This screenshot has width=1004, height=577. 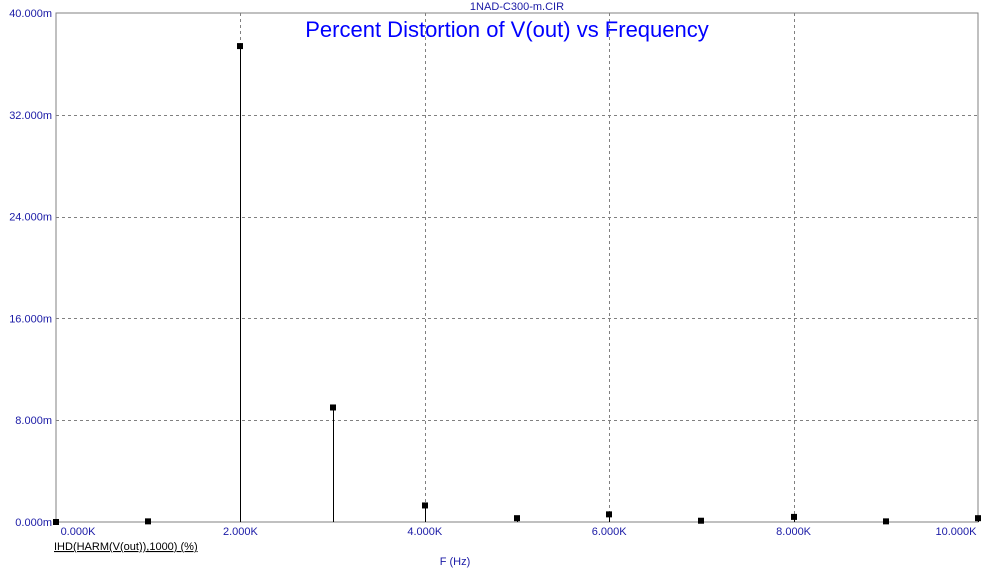 What do you see at coordinates (79, 532) in the screenshot?
I see `x-tick-label: 0.000K` at bounding box center [79, 532].